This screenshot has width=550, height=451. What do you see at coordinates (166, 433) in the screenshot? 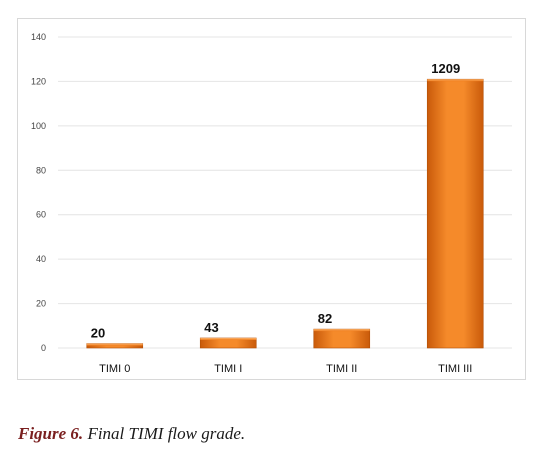
I see `figure-caption-text: Final TIMI flow grade.` at bounding box center [166, 433].